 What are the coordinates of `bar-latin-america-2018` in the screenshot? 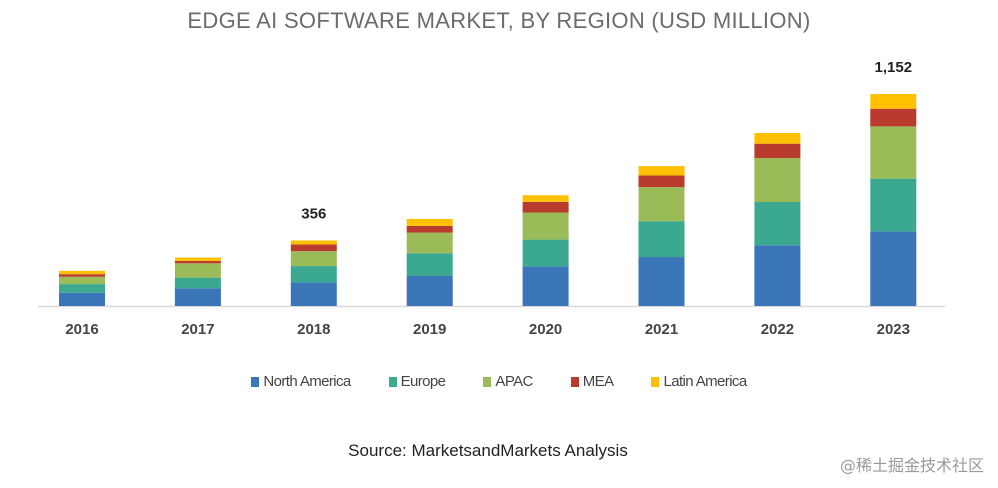 It's located at (313, 242).